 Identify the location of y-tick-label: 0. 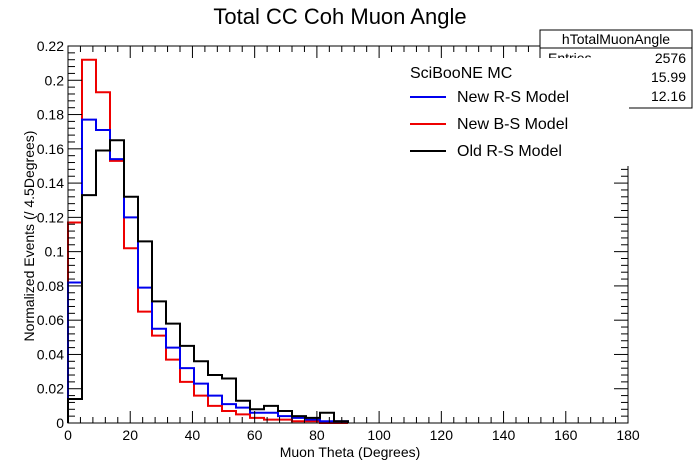
(60, 423).